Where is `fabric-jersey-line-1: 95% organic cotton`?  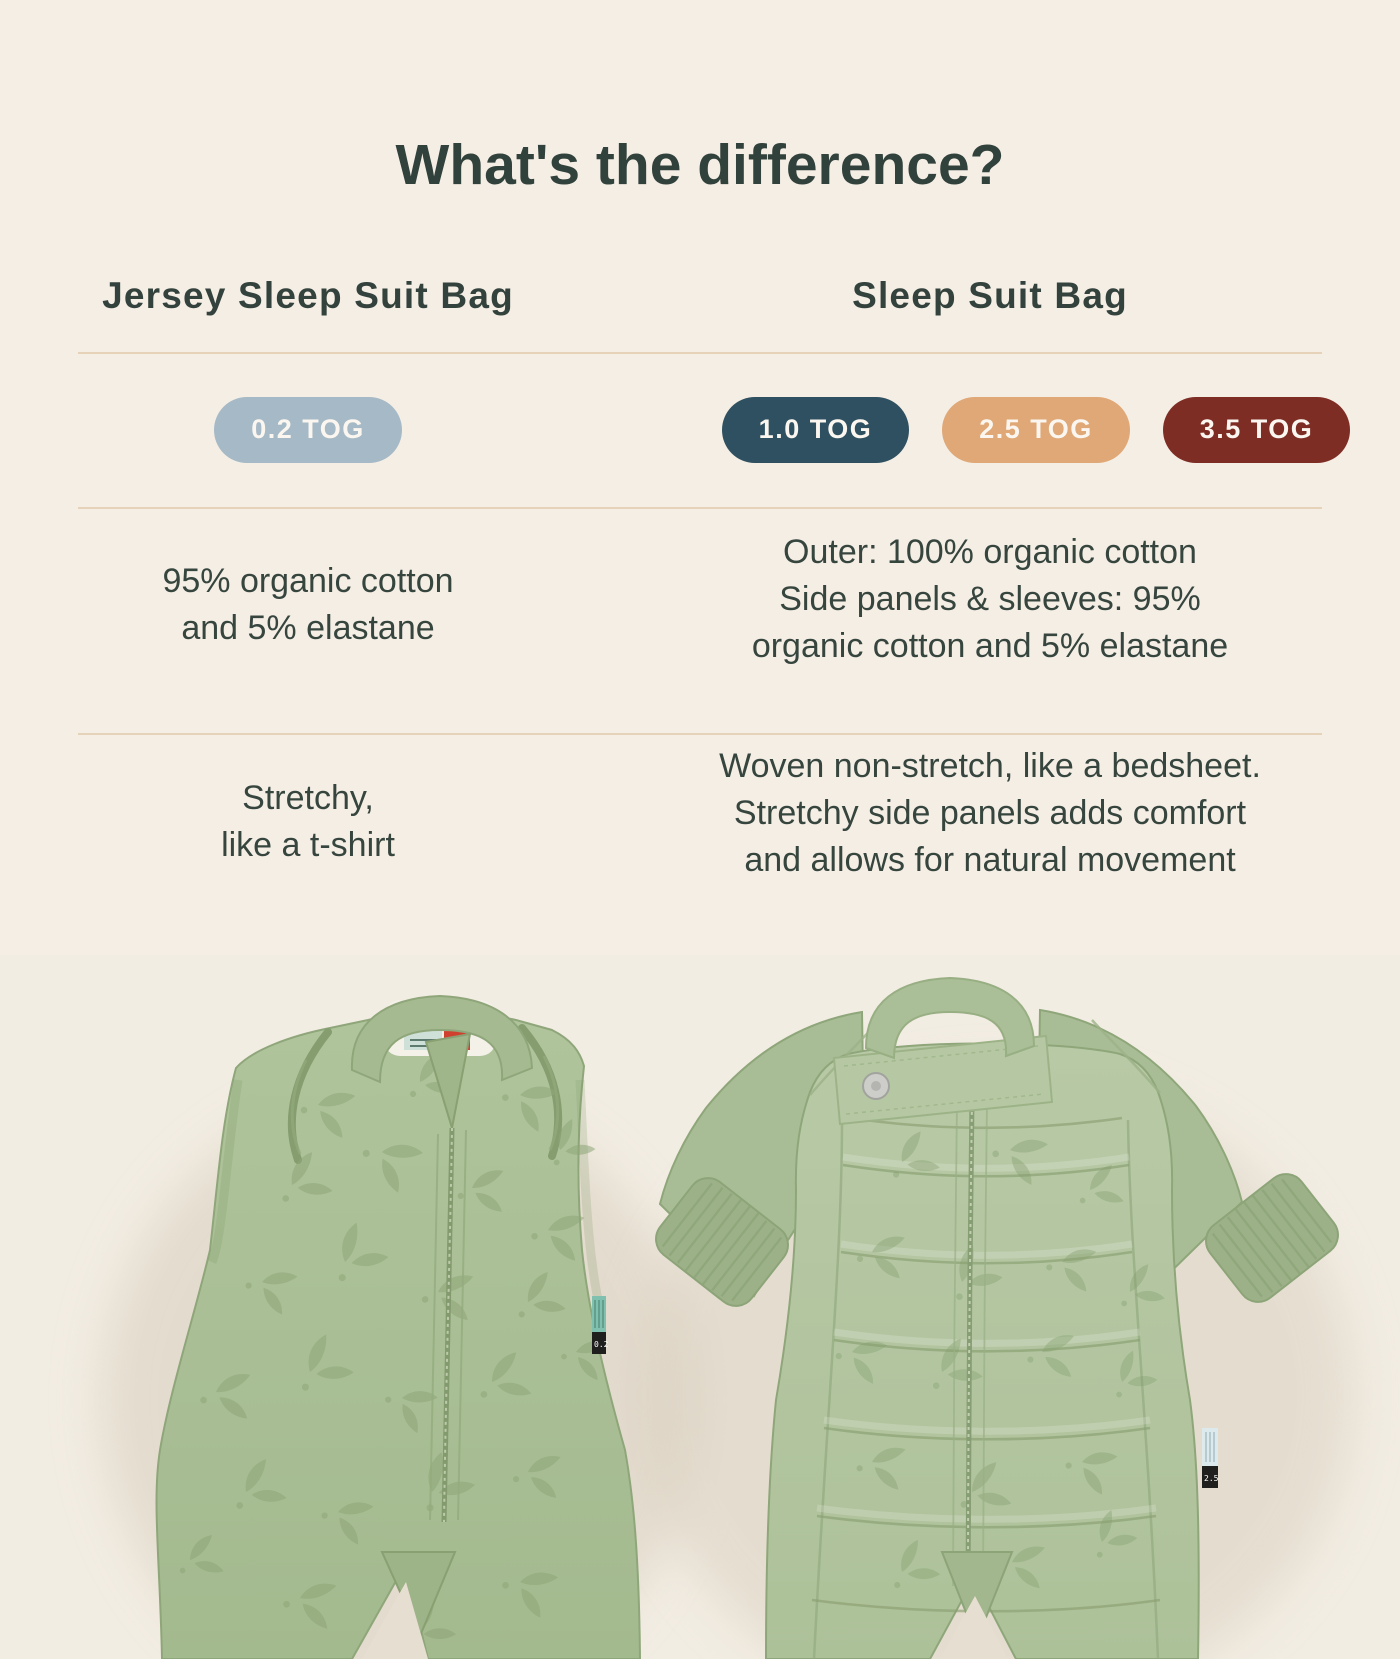 fabric-jersey-line-1: 95% organic cotton is located at coordinates (308, 581).